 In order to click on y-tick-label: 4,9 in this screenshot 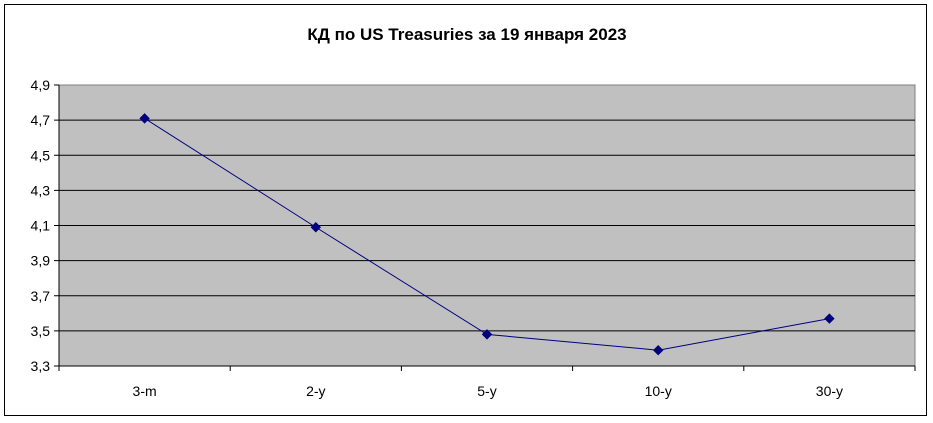, I will do `click(41, 85)`.